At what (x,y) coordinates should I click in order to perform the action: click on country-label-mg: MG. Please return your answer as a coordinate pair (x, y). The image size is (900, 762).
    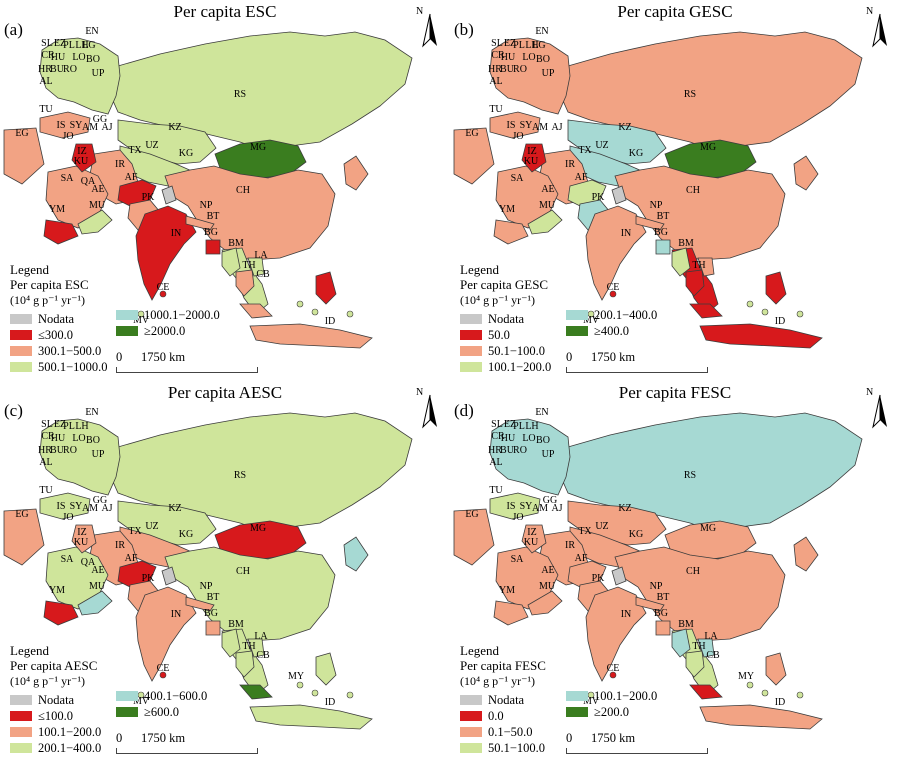
    Looking at the image, I should click on (258, 147).